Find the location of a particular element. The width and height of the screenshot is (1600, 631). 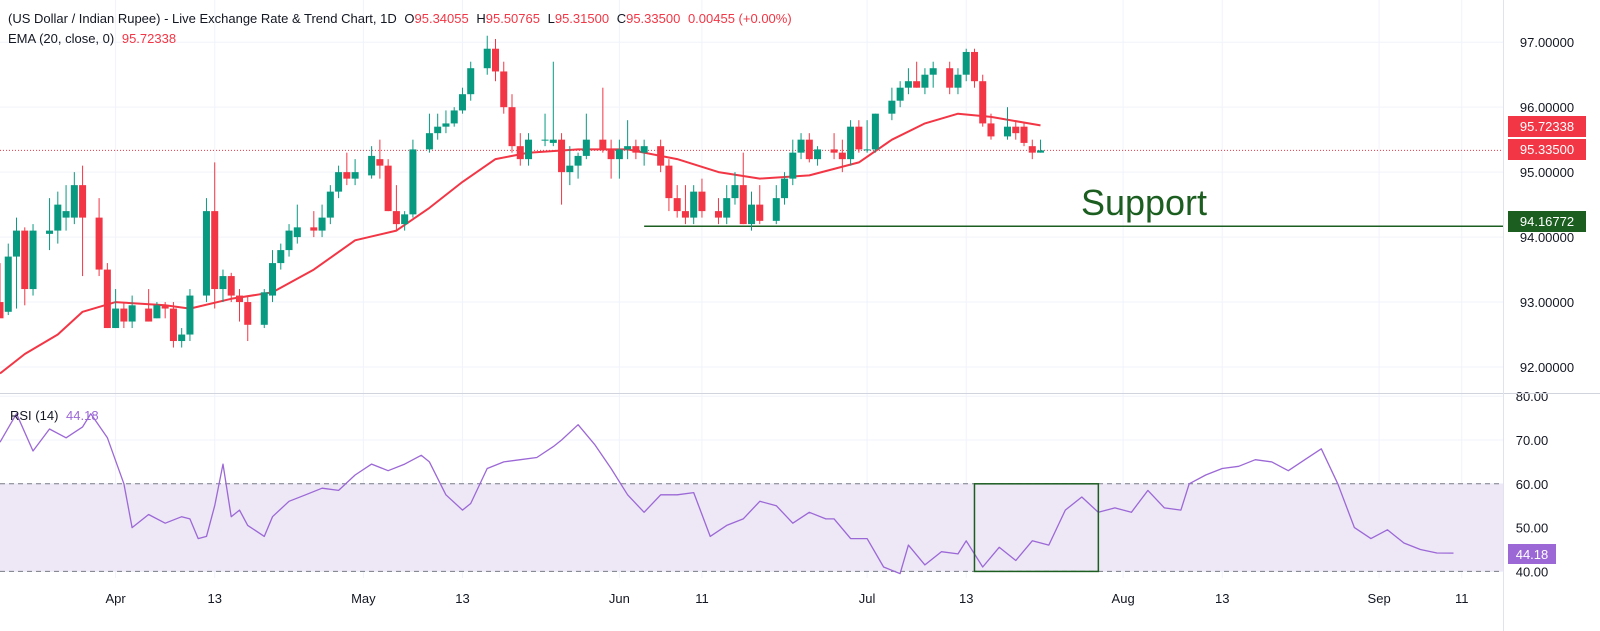

close-value: 95.33500 is located at coordinates (653, 18).